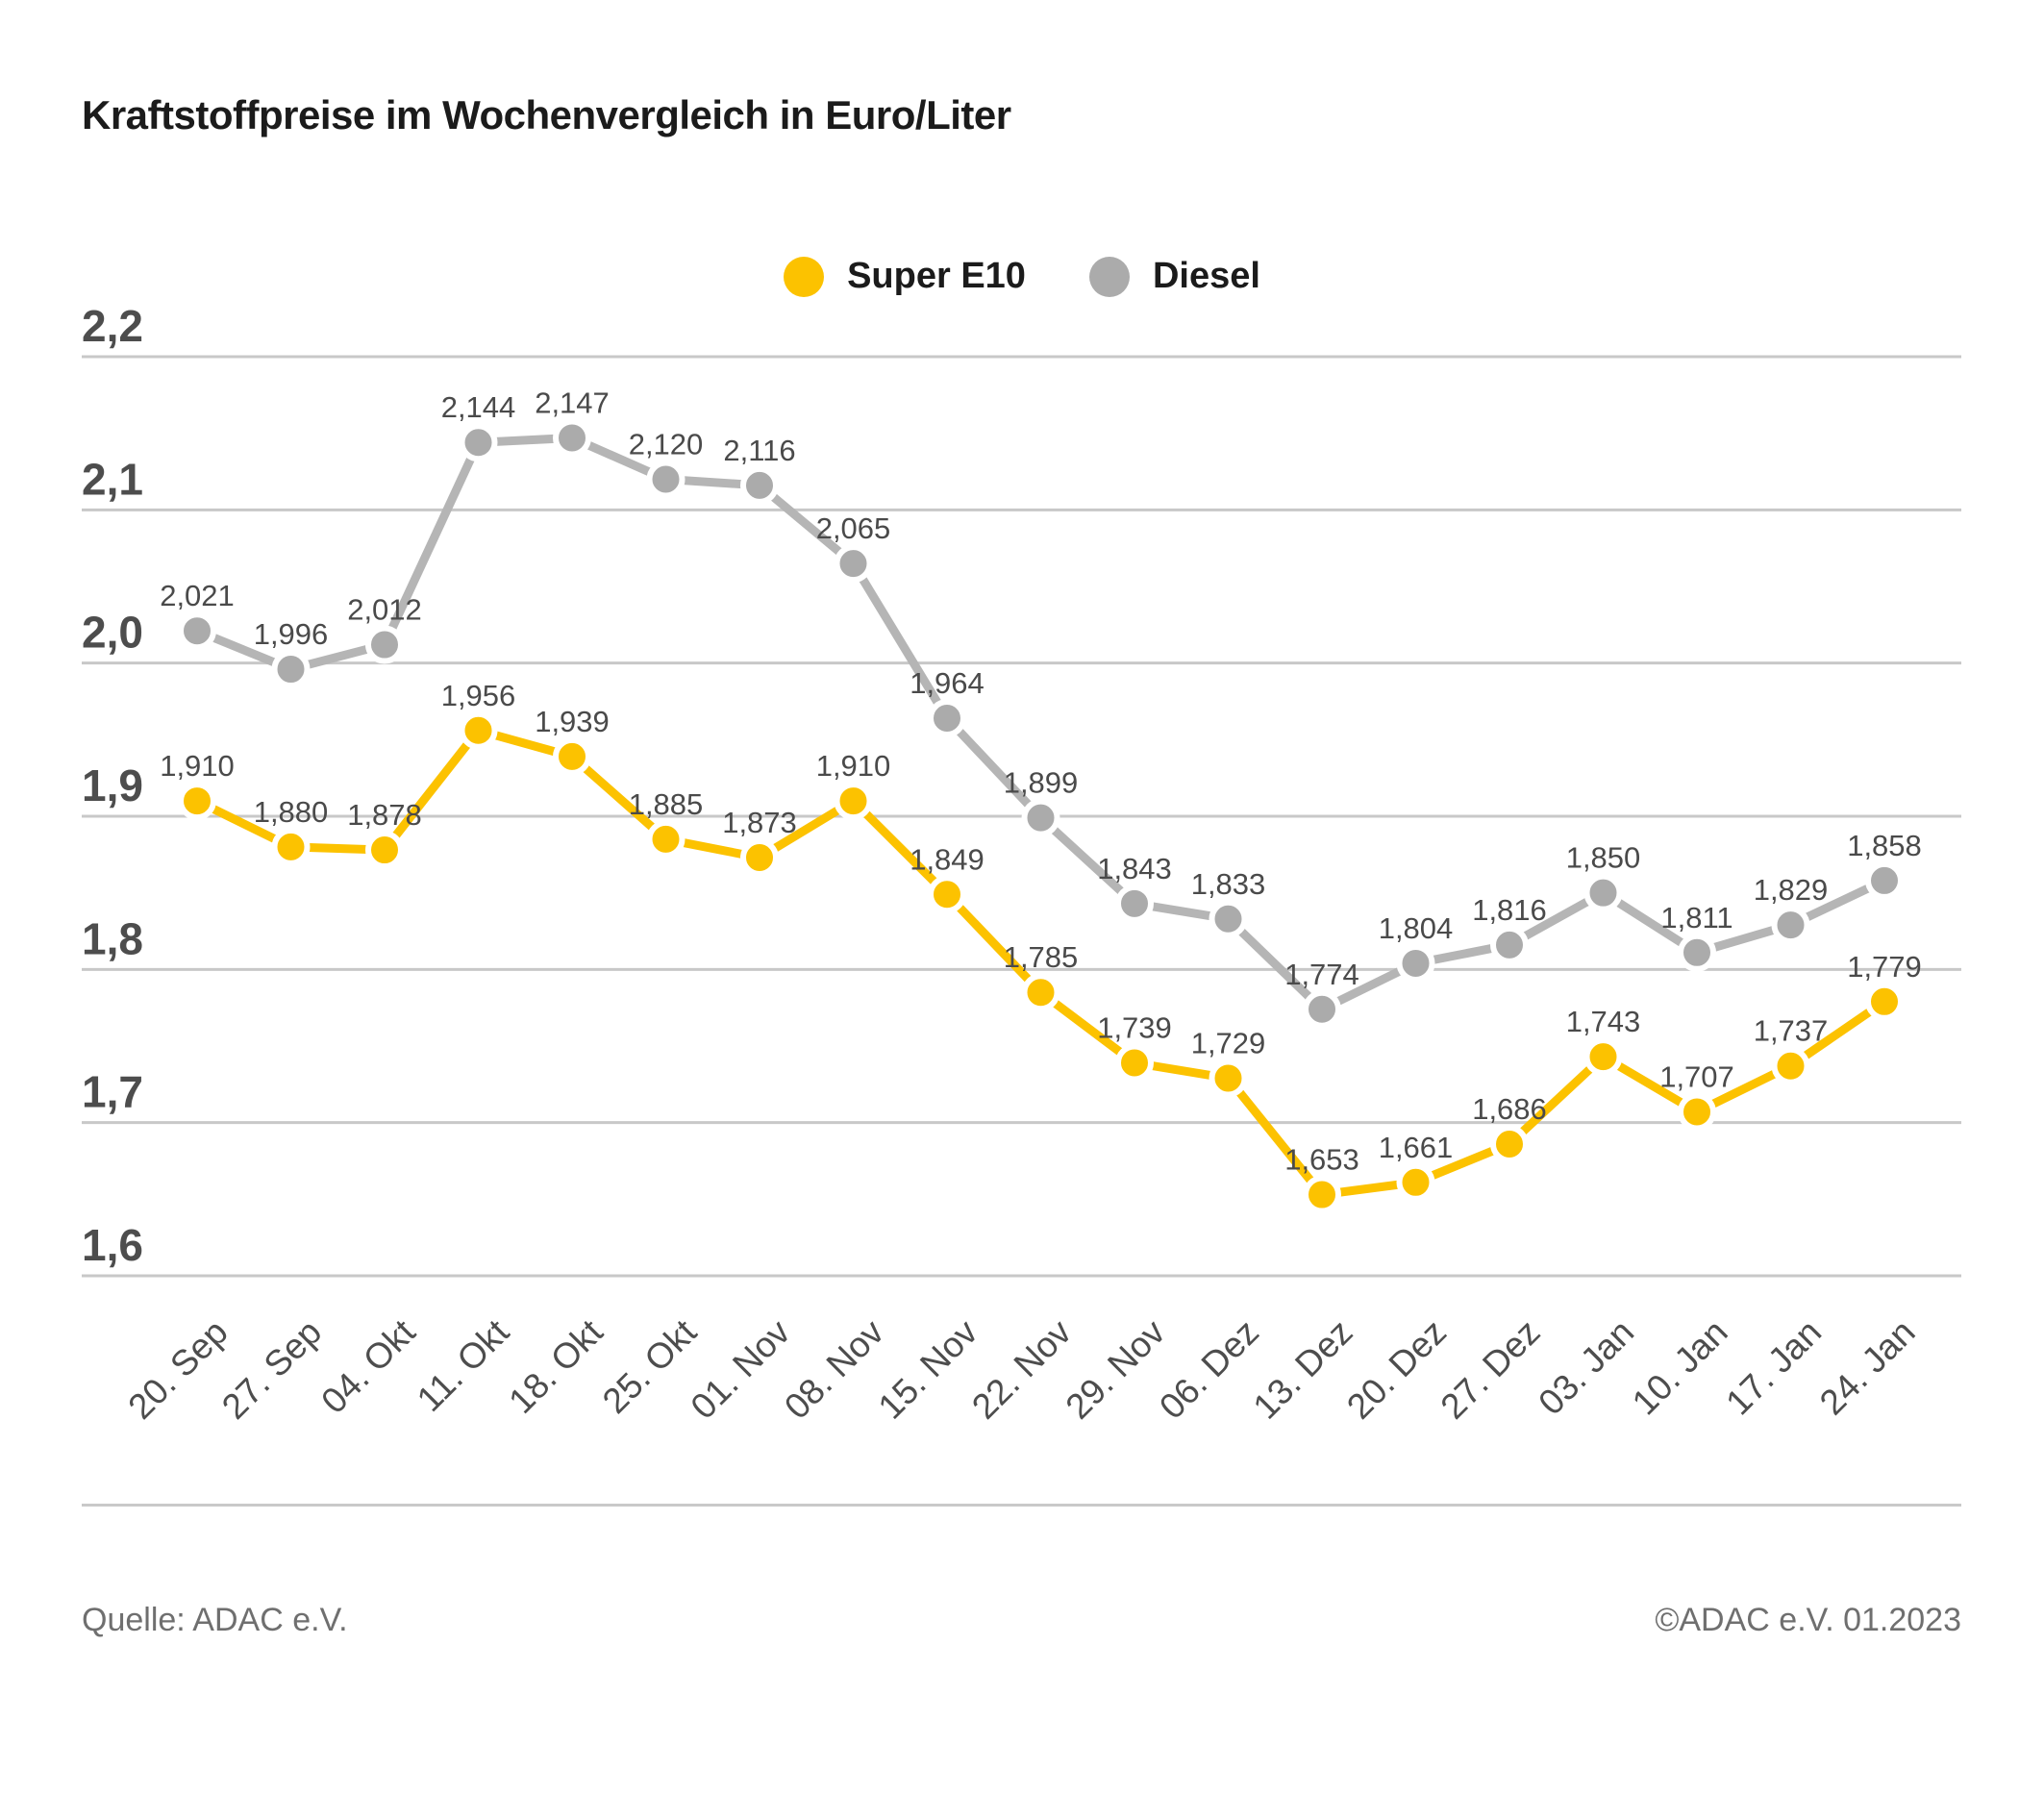  I want to click on value-label-super-e10: 1,729, so click(1228, 1042).